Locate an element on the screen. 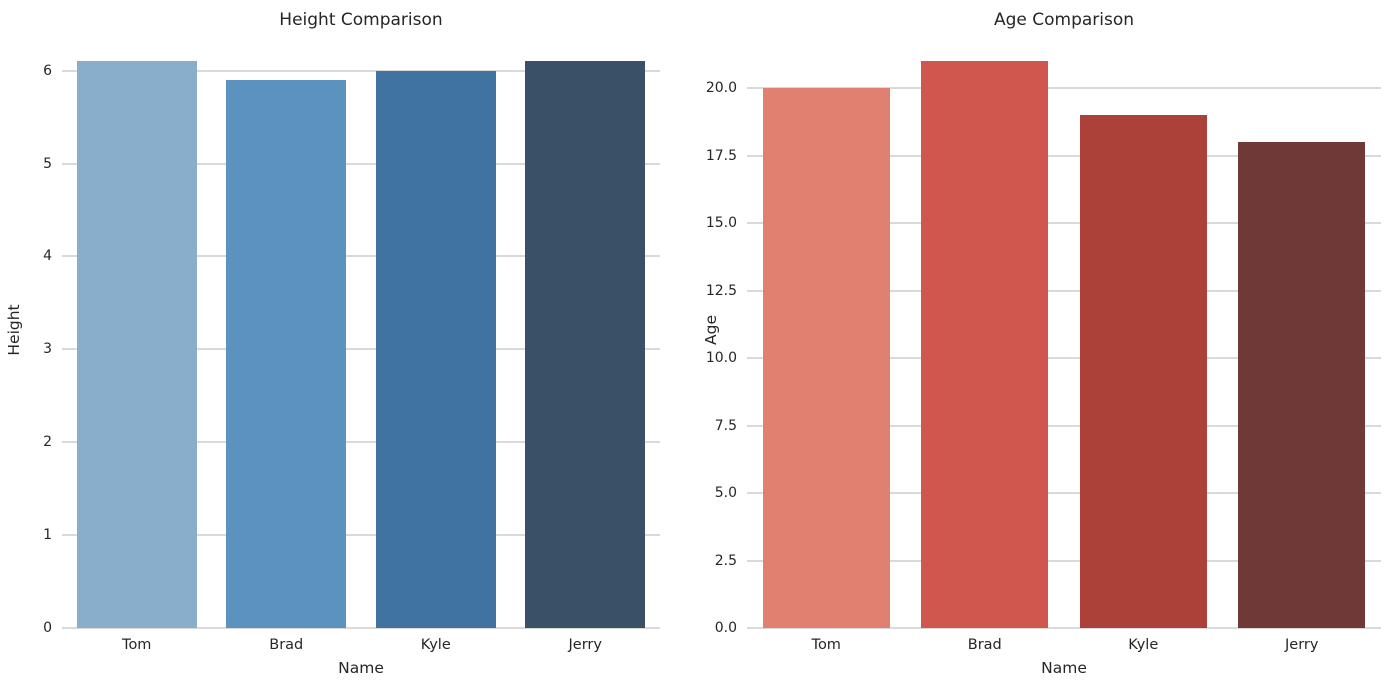 The height and width of the screenshot is (690, 1389). y-tick-label: 6 is located at coordinates (47, 70).